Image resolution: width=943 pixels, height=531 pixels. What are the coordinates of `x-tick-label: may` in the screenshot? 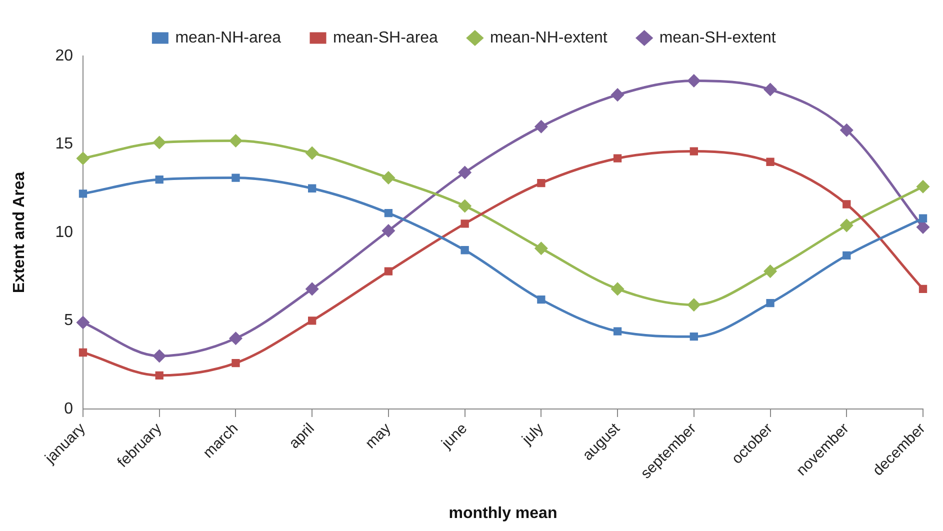 It's located at (378, 436).